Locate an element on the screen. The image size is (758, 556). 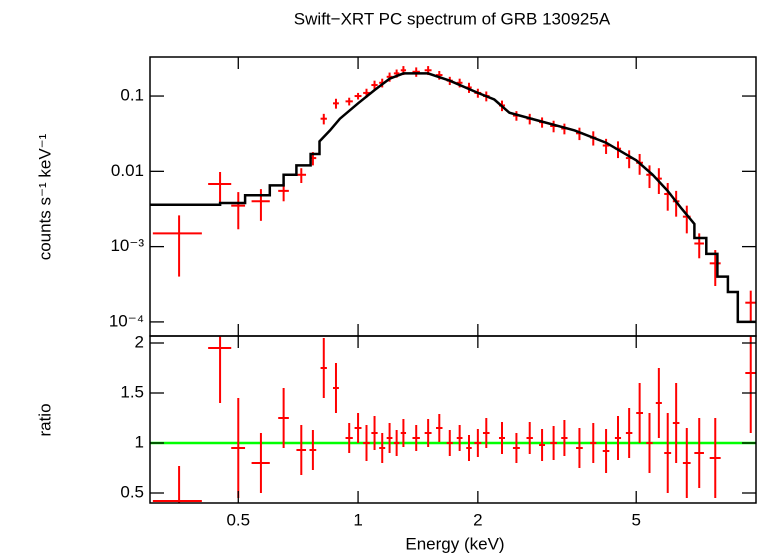
y-tick-label: 0.5 is located at coordinates (132, 491).